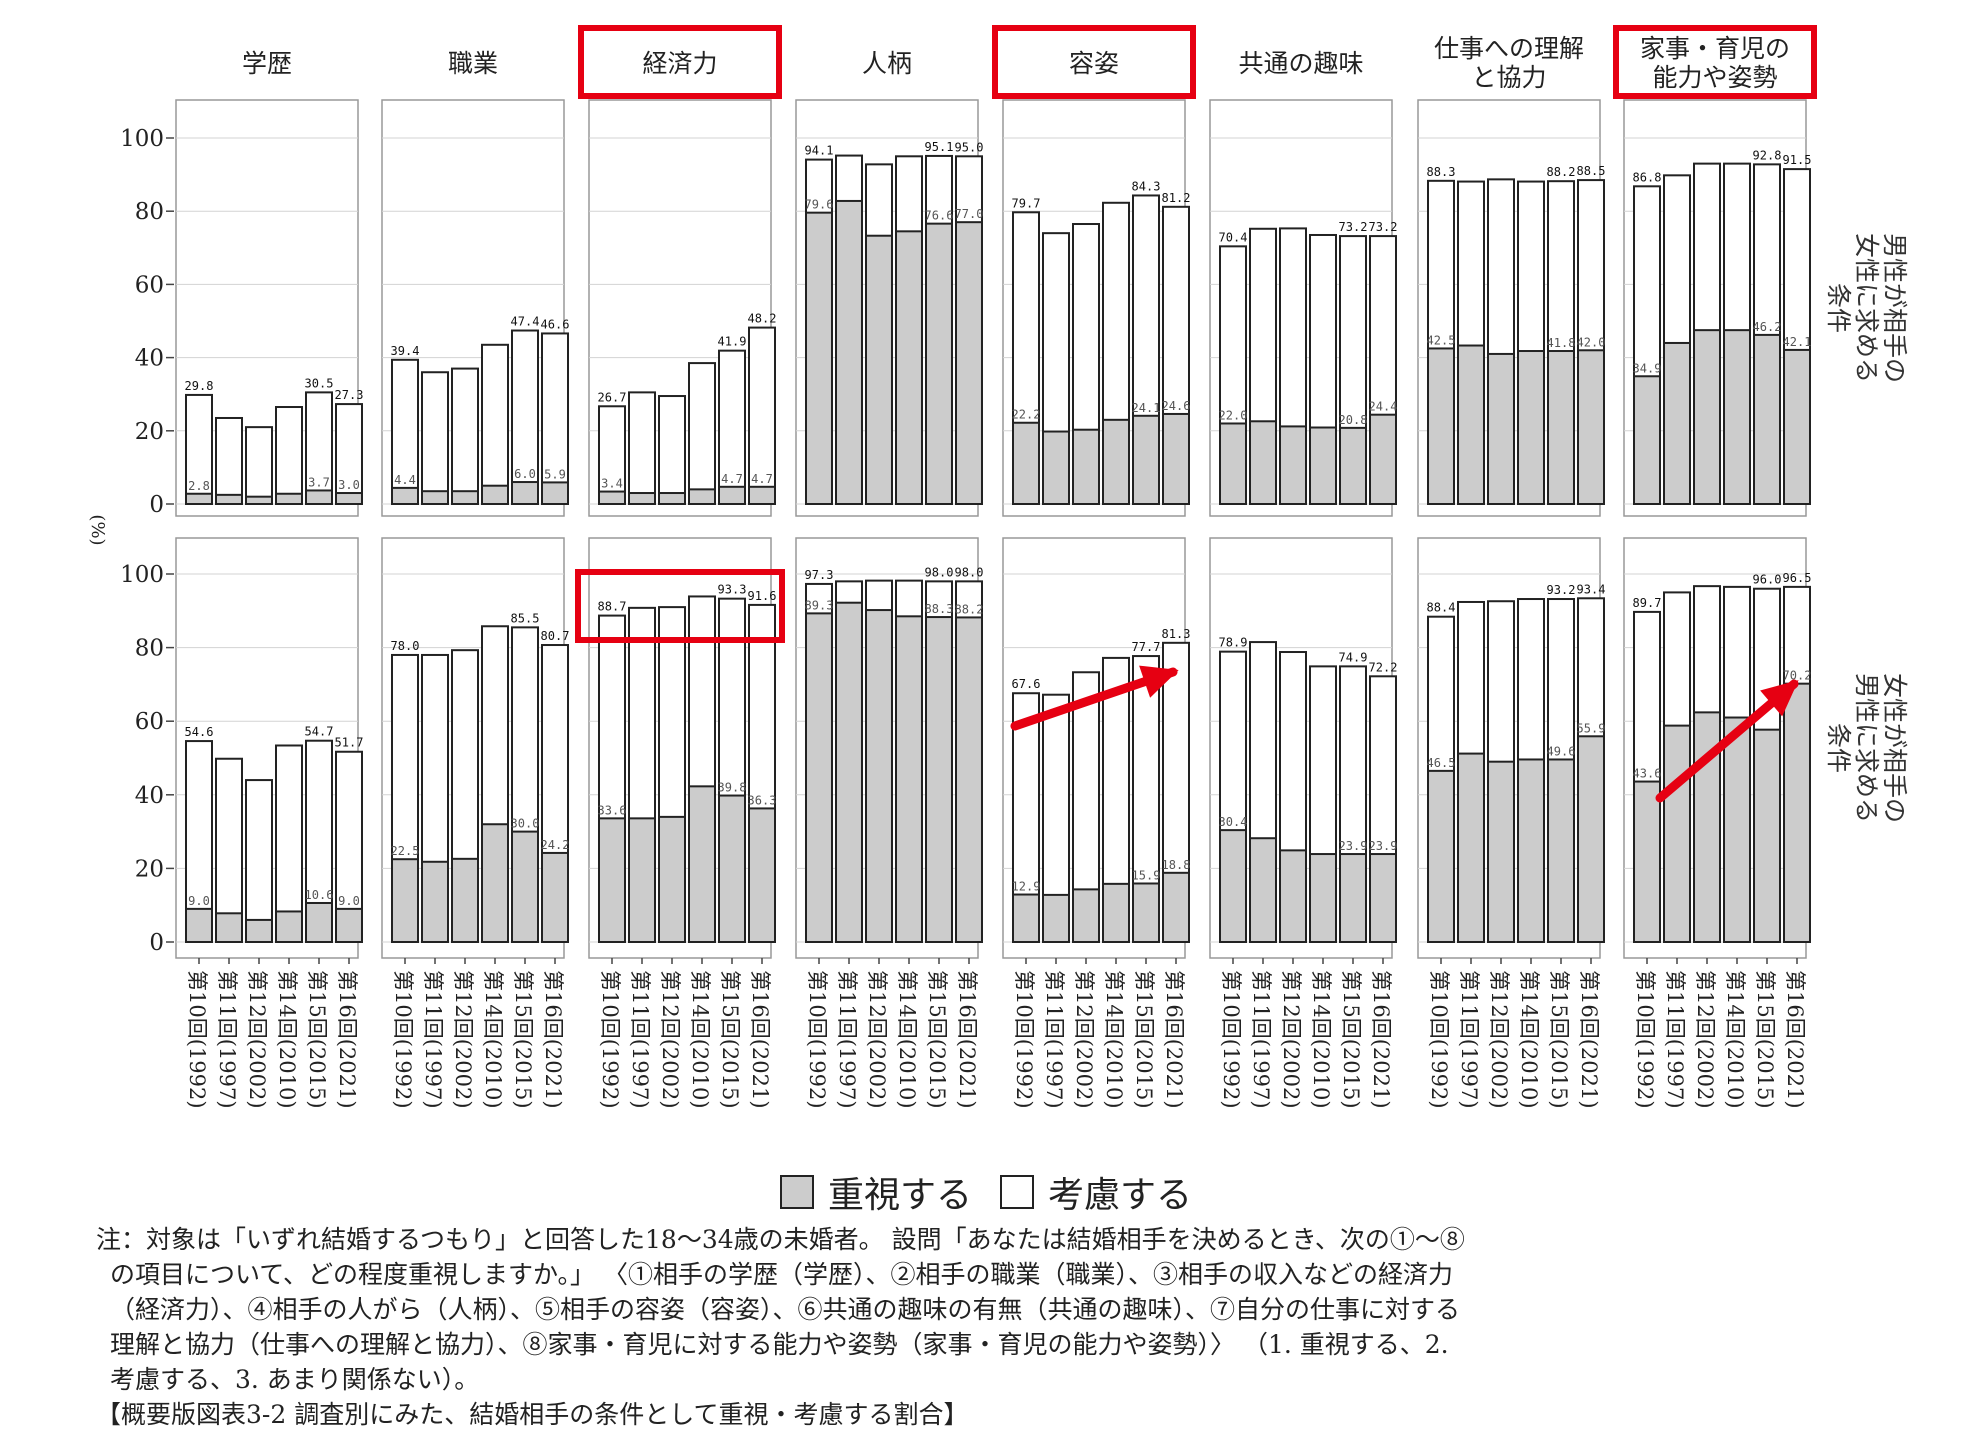  What do you see at coordinates (1561, 172) in the screenshot?
I see `data-label-considered: 88.2` at bounding box center [1561, 172].